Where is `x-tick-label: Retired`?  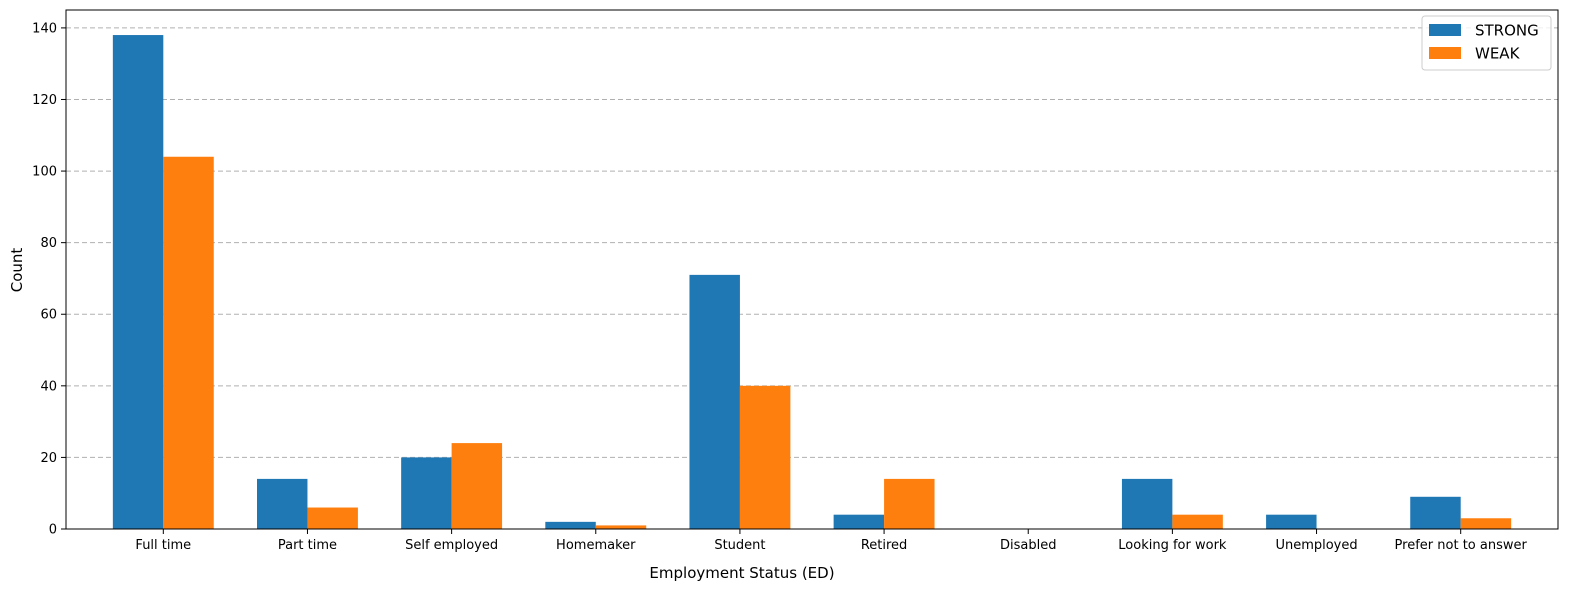
x-tick-label: Retired is located at coordinates (884, 545).